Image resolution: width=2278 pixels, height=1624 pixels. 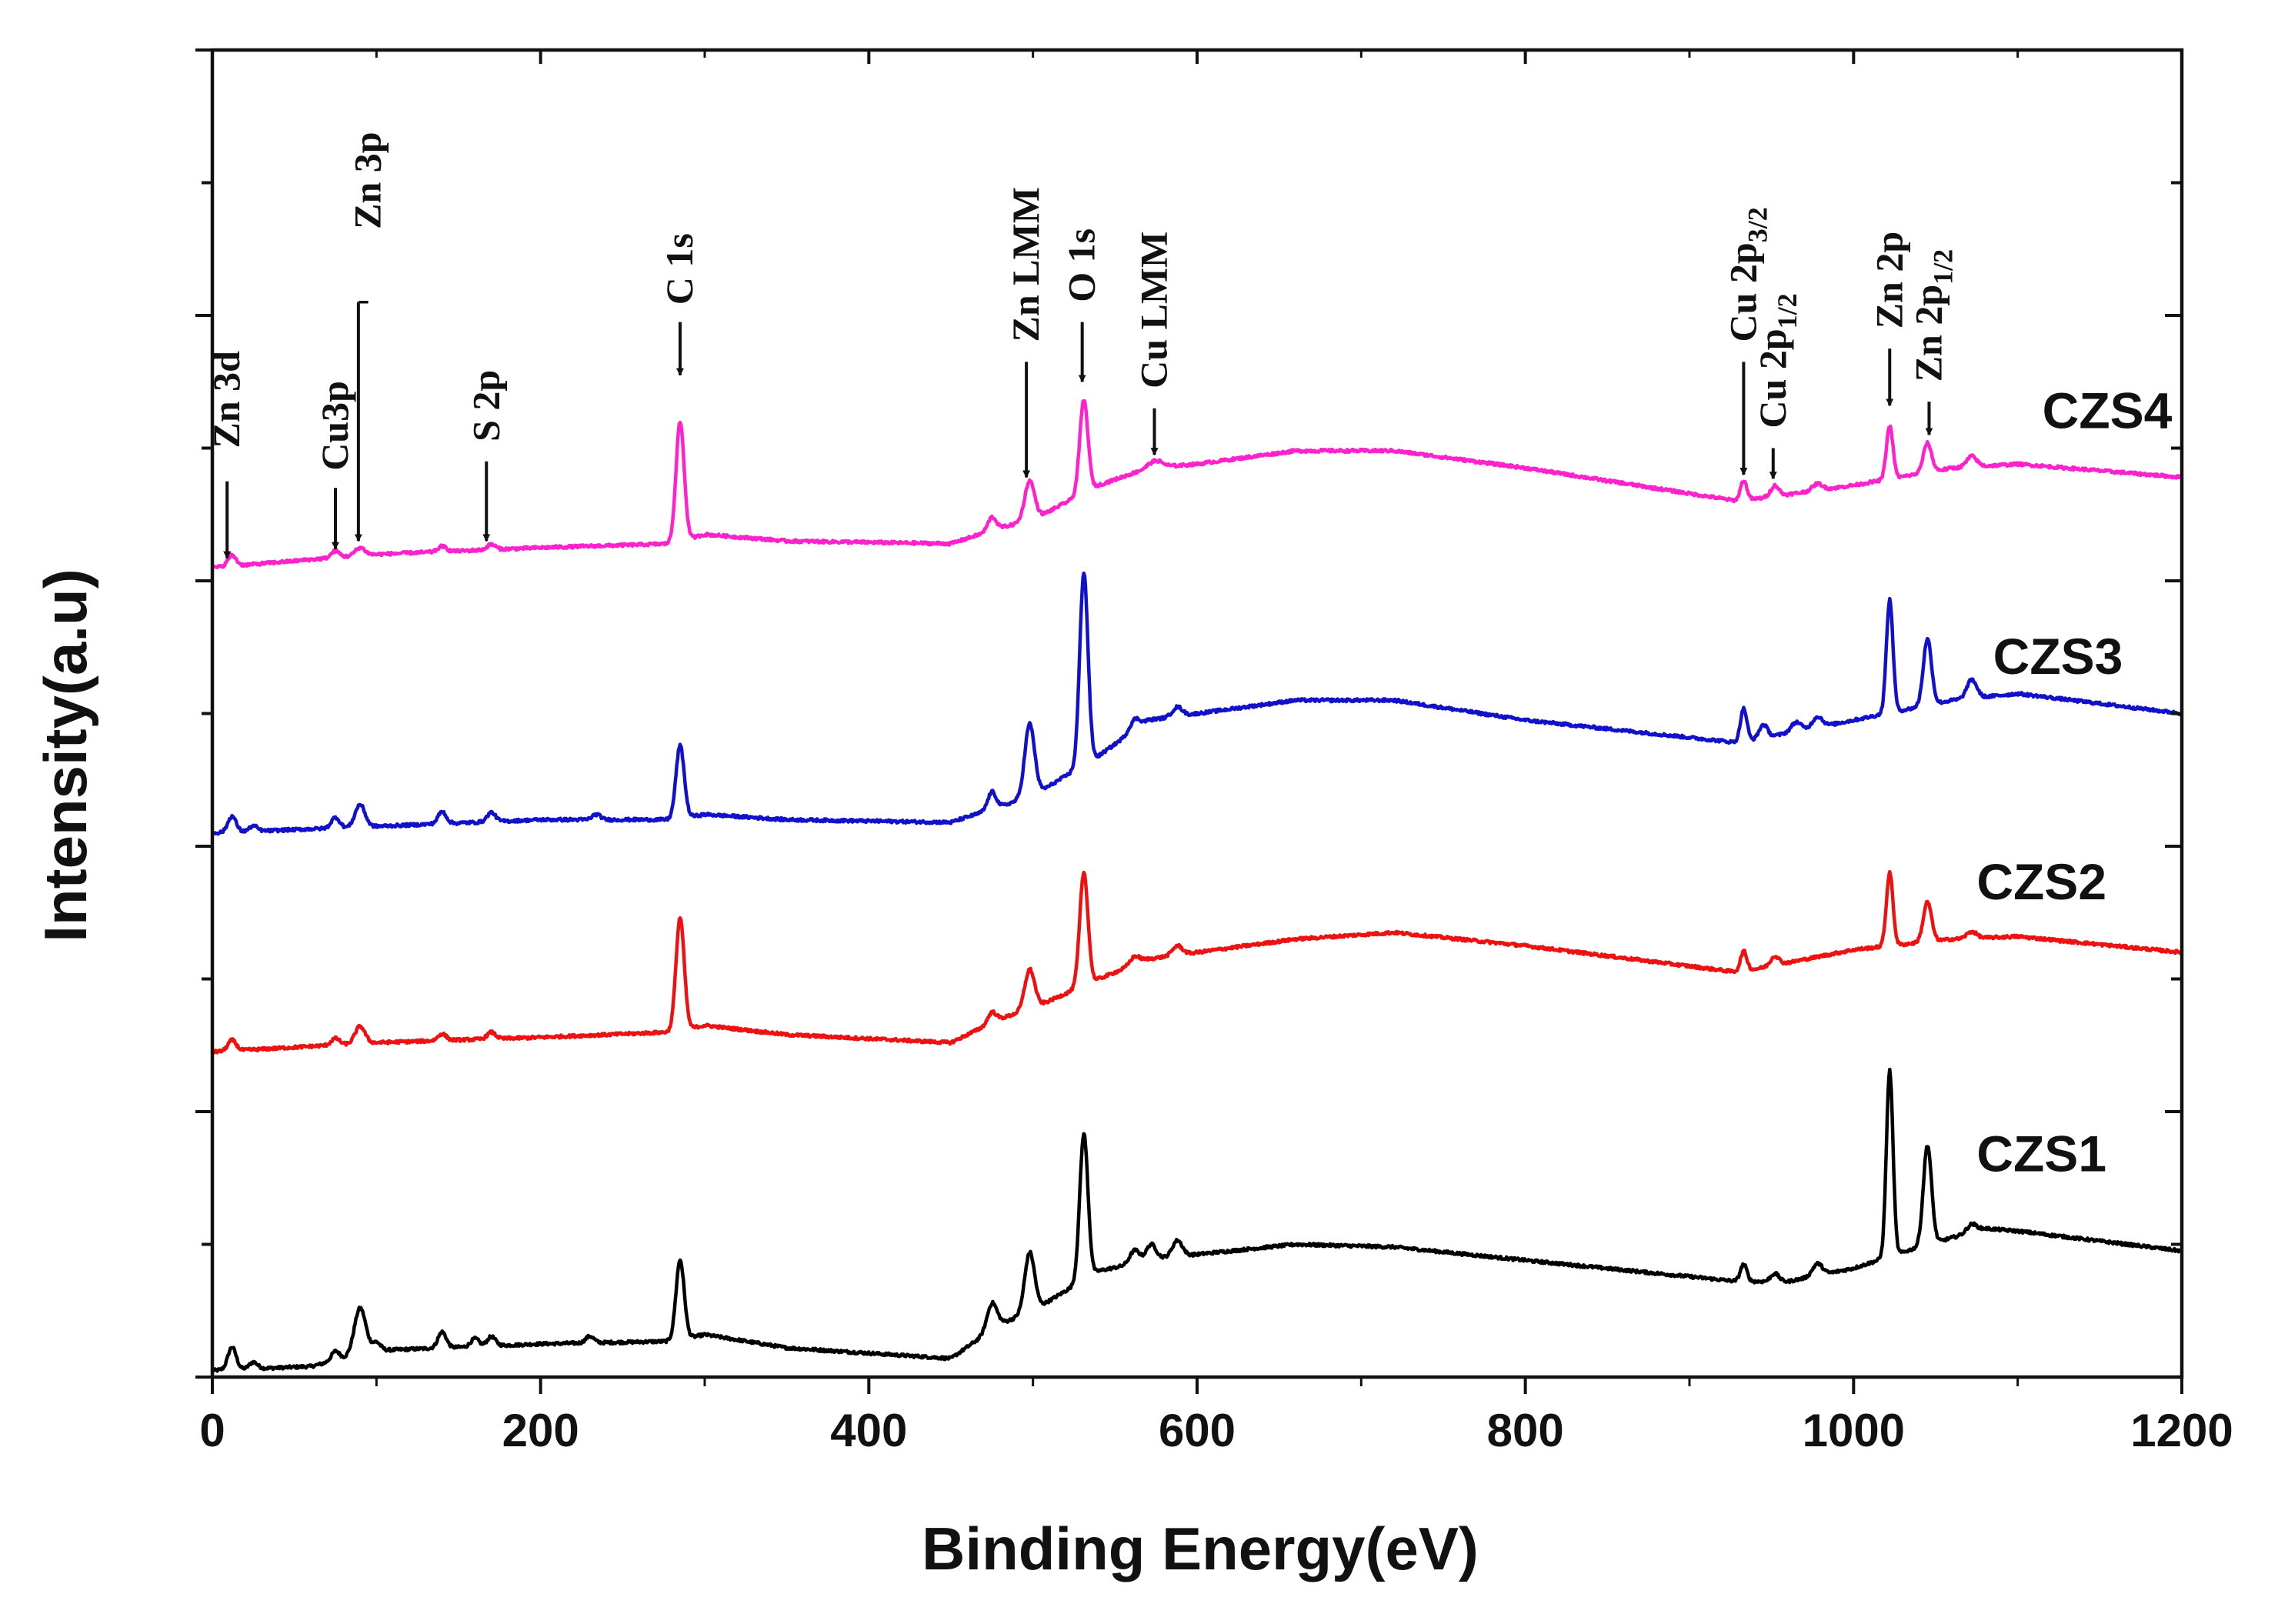 What do you see at coordinates (1197, 1430) in the screenshot?
I see `x-tick-label: 600` at bounding box center [1197, 1430].